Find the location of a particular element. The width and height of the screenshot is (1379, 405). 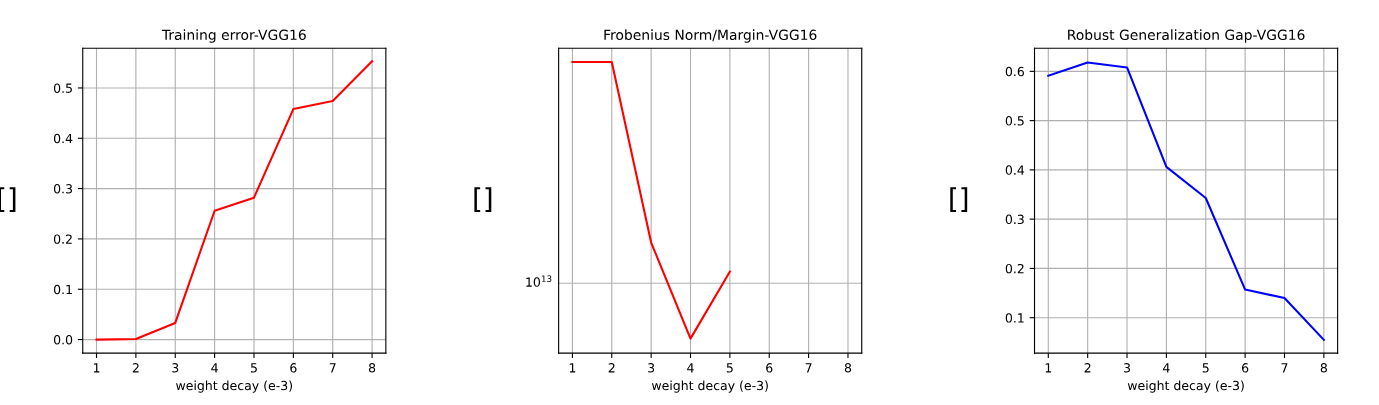

y-tick-label: 0.0 is located at coordinates (63, 340).